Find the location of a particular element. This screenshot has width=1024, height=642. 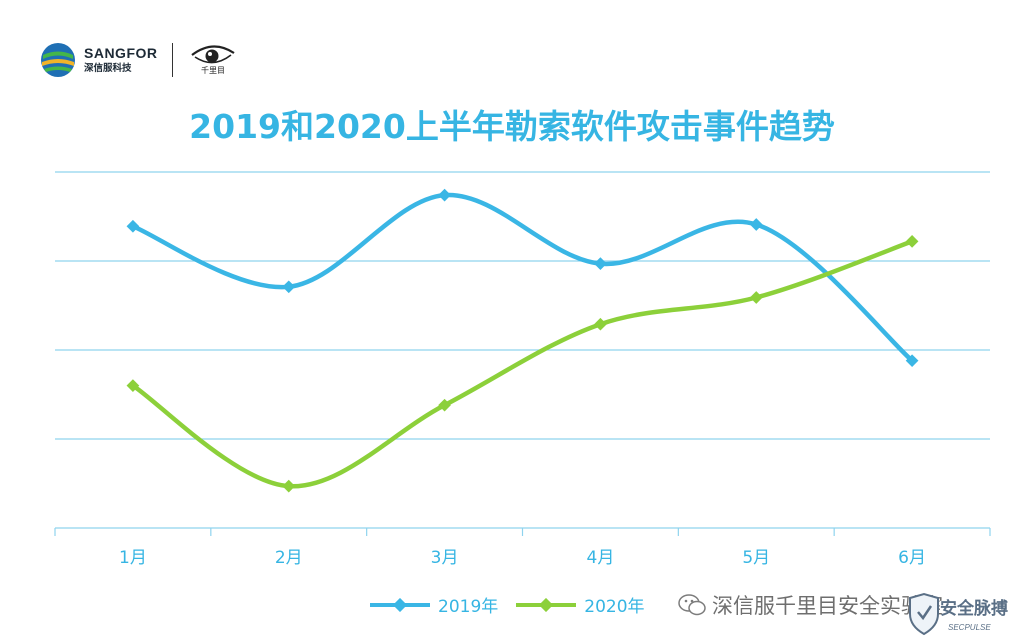

chart-title: 2019和2020上半年勒索软件攻击事件趋势 is located at coordinates (512, 126).